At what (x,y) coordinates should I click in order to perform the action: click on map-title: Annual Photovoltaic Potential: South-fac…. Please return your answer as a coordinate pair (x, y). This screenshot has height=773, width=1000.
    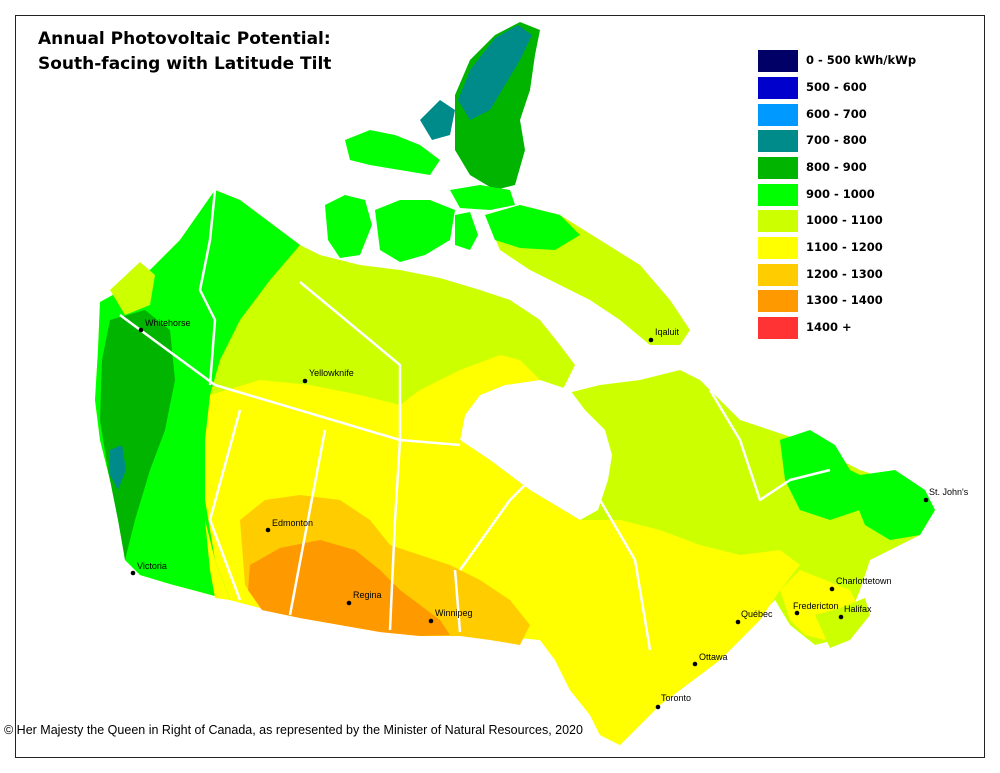
    Looking at the image, I should click on (184, 52).